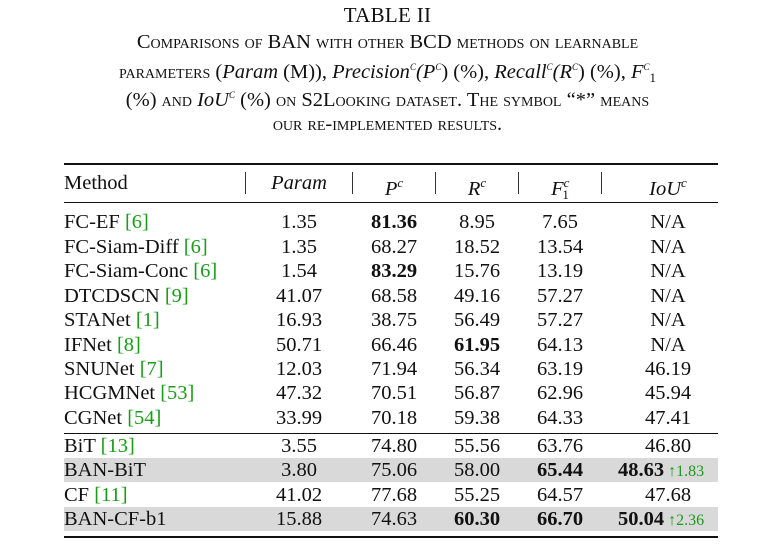 The image size is (775, 546). Describe the element at coordinates (128, 345) in the screenshot. I see `citation-ref: [8]` at that location.